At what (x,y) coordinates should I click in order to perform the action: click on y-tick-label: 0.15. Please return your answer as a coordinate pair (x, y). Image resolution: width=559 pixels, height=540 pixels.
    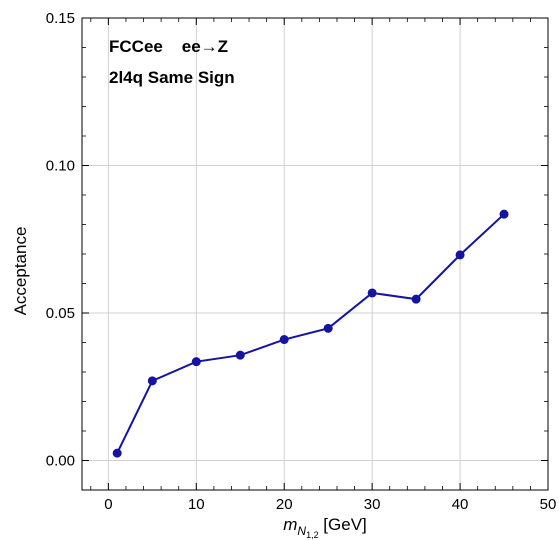
    Looking at the image, I should click on (60, 18).